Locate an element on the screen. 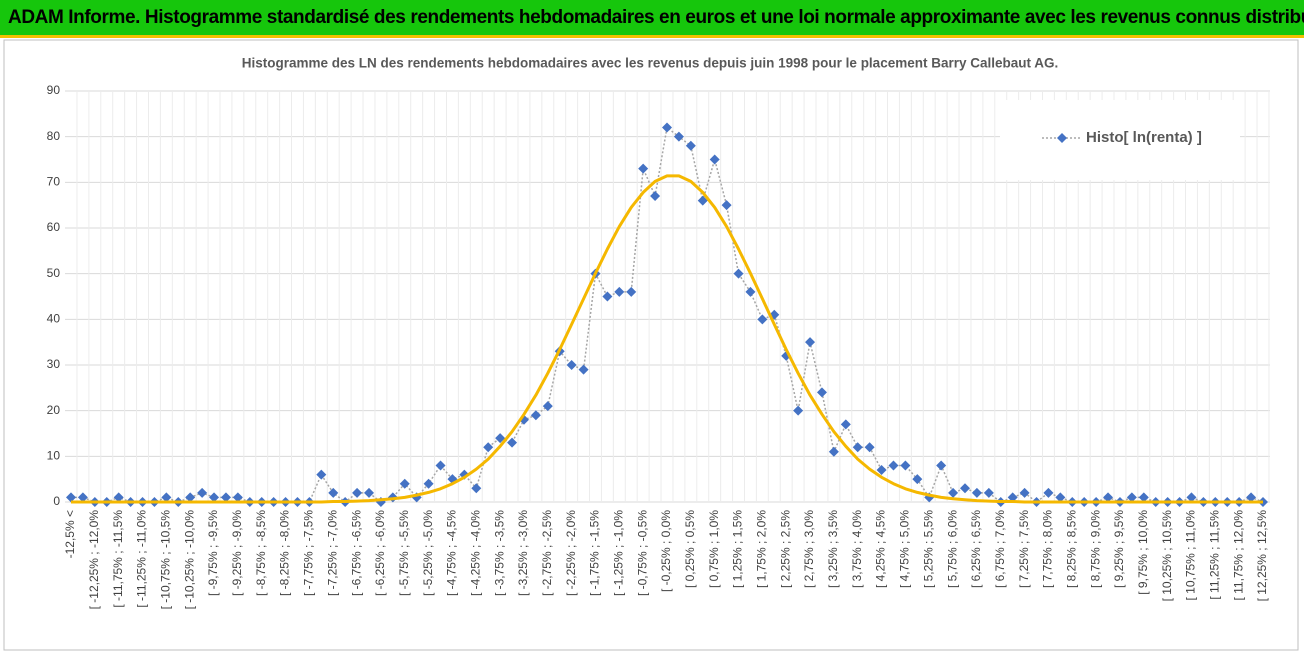 The image size is (1304, 653). y-tick-label: 30 is located at coordinates (54, 364).